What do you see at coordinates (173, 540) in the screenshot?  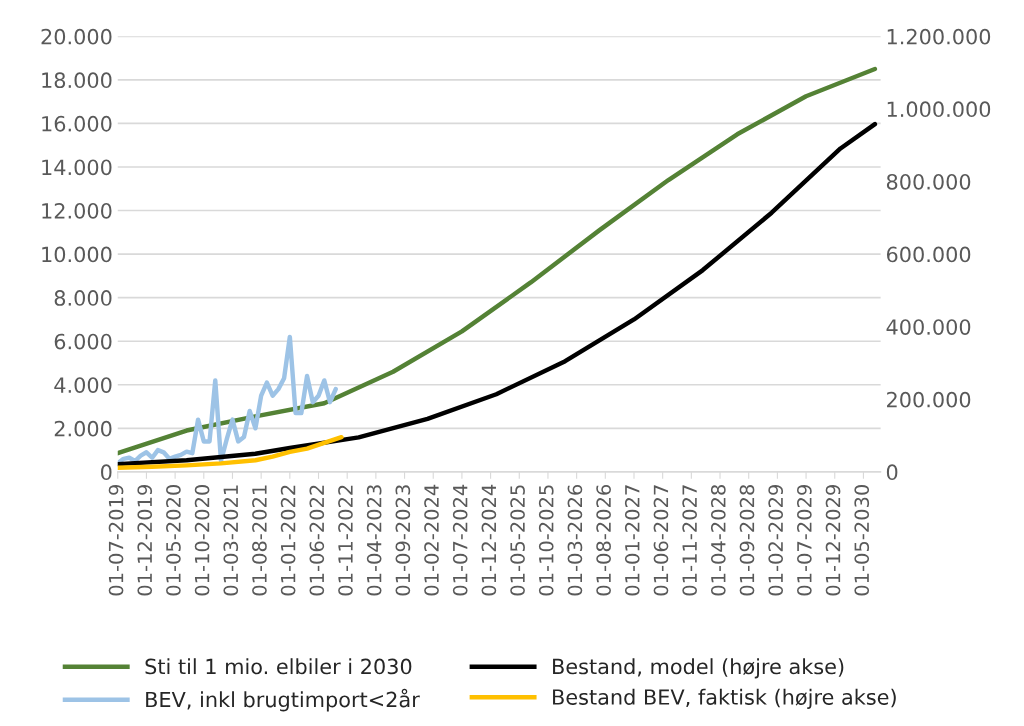 I see `x-tick-label: 01-05-2020` at bounding box center [173, 540].